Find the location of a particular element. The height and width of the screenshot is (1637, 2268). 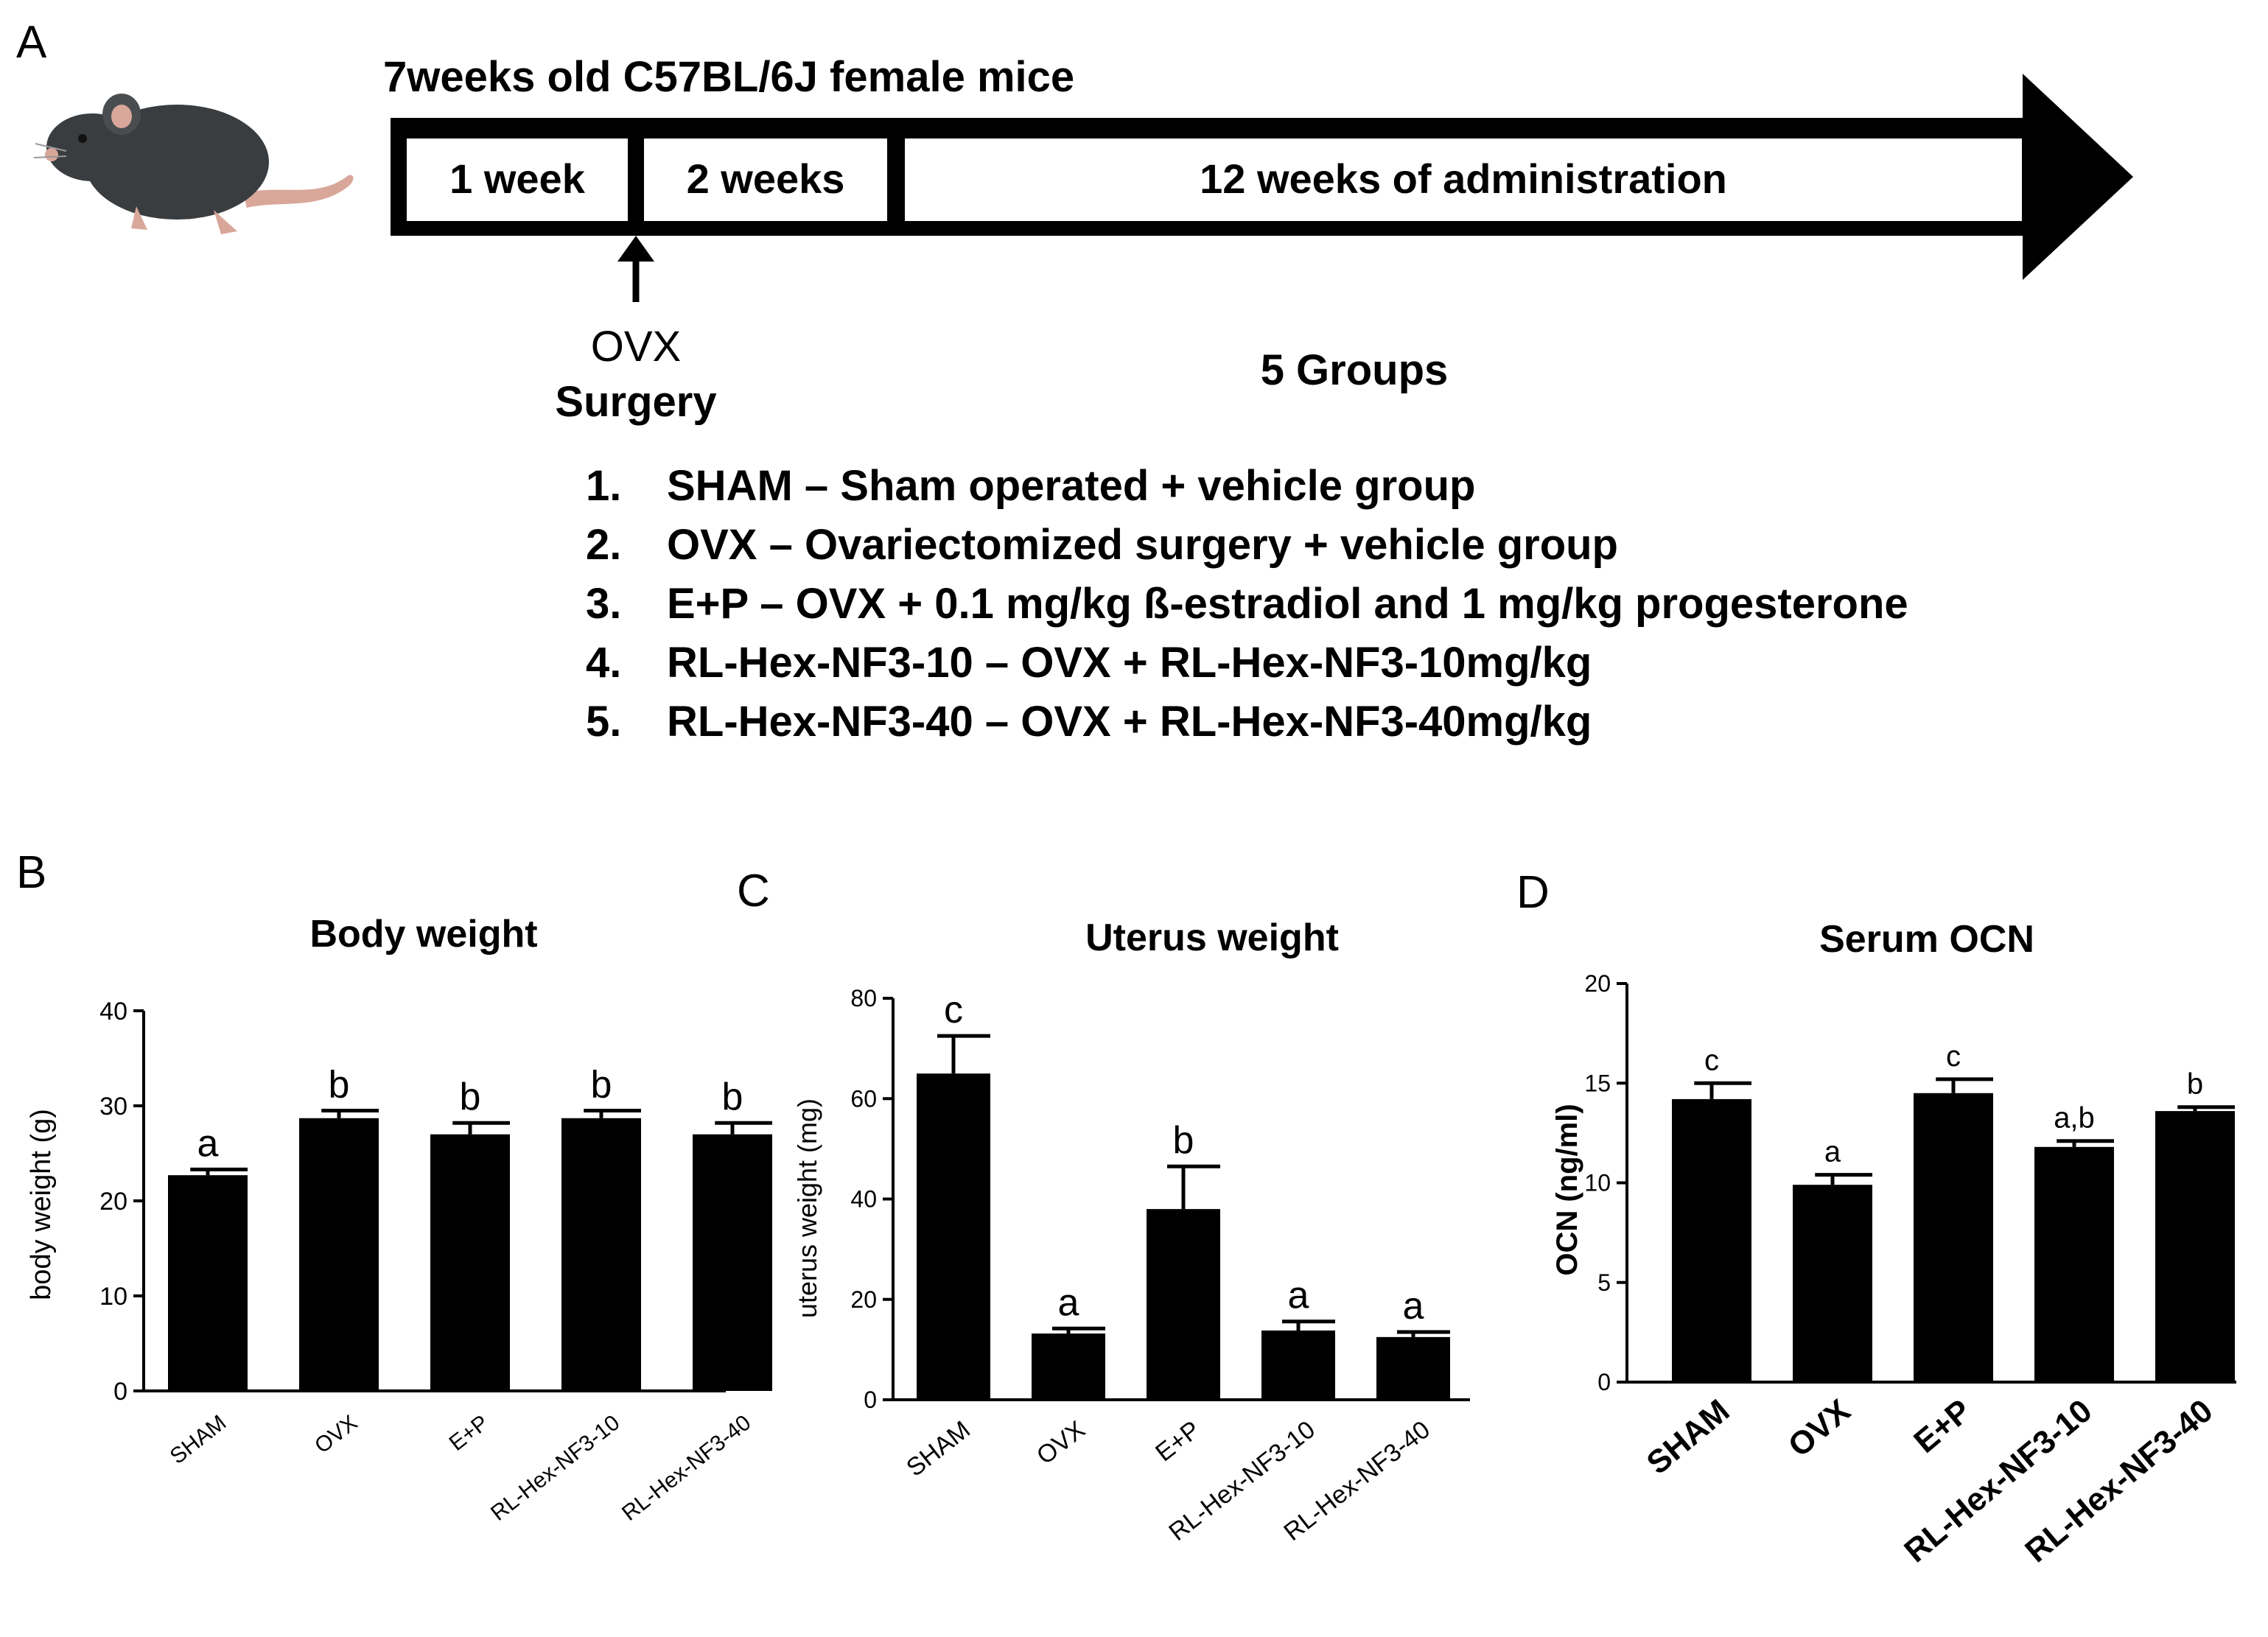

x-tick-label: RL-Hex-NF3-10 is located at coordinates (555, 1468).